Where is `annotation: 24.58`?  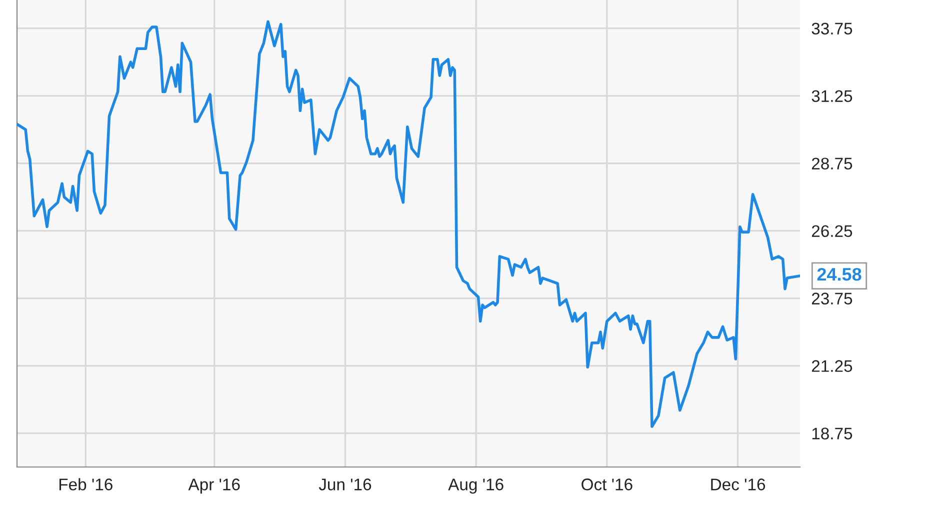
annotation: 24.58 is located at coordinates (839, 274).